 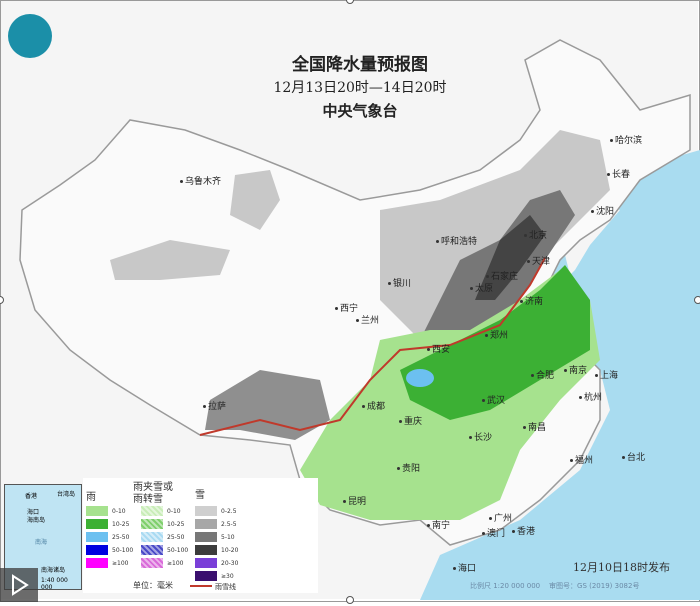 I want to click on city-label: 郑州, so click(x=496, y=334).